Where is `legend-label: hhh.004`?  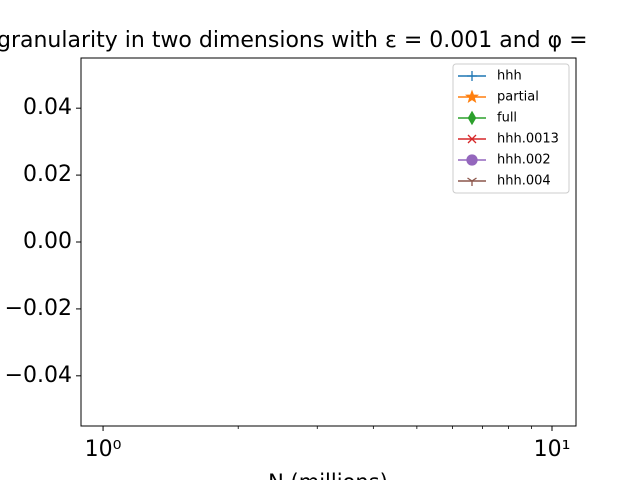 legend-label: hhh.004 is located at coordinates (524, 181).